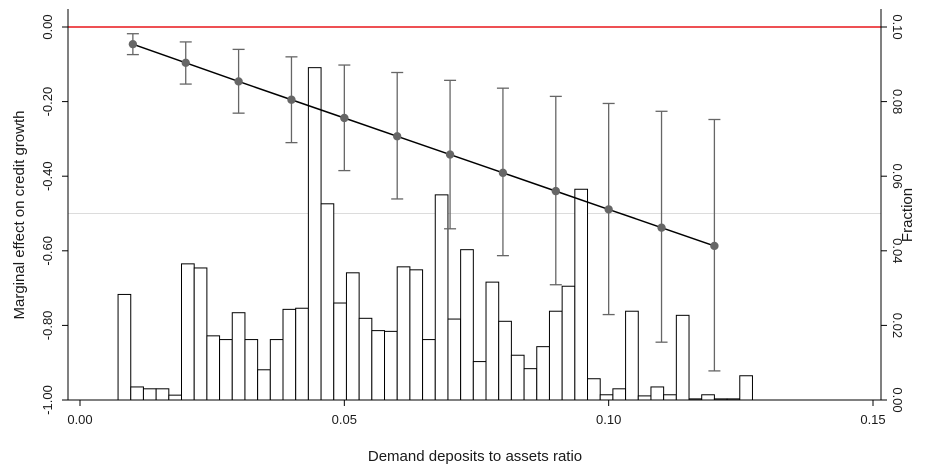 The image size is (927, 468). Describe the element at coordinates (897, 26) in the screenshot. I see `y2-tick-label-5: 0.10` at that location.